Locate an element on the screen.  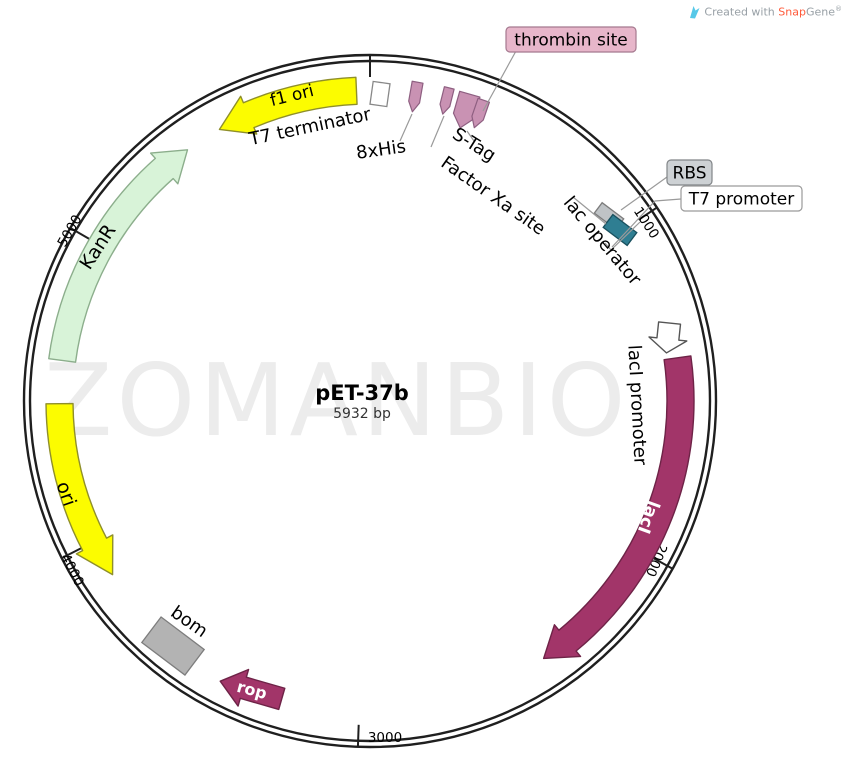
plasmid-title-block: pET-37b 5932 bp is located at coordinates (362, 401).